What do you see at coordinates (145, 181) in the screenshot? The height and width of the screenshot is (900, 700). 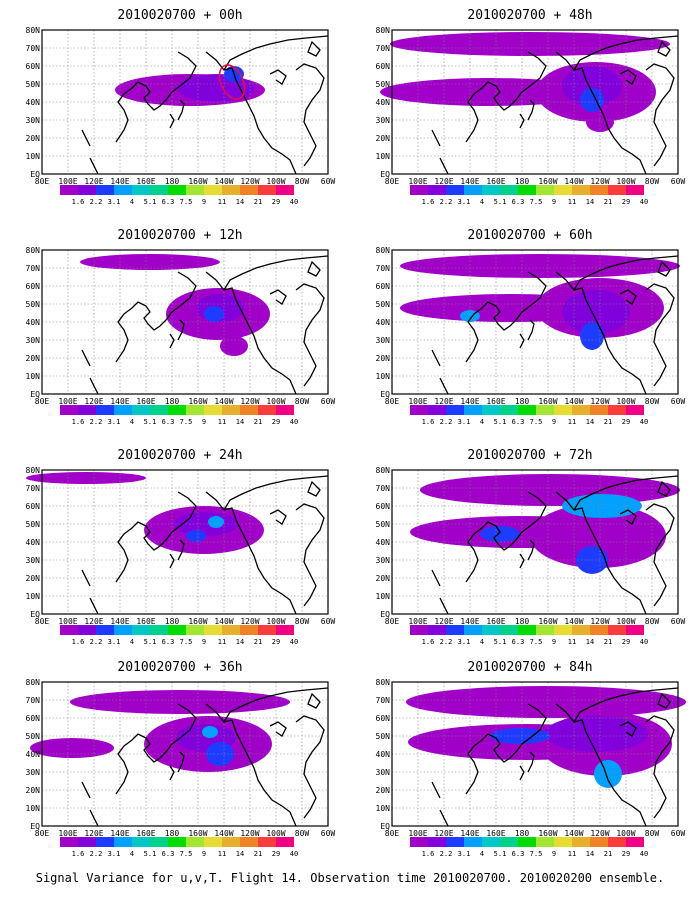 I see `lon-tick-label: 160E` at bounding box center [145, 181].